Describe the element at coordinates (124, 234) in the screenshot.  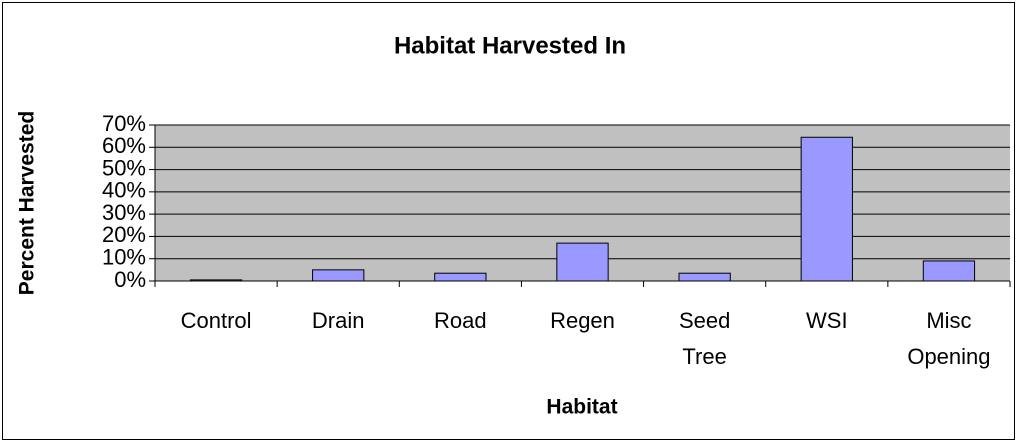
I see `y-tick-label: 20%` at that location.